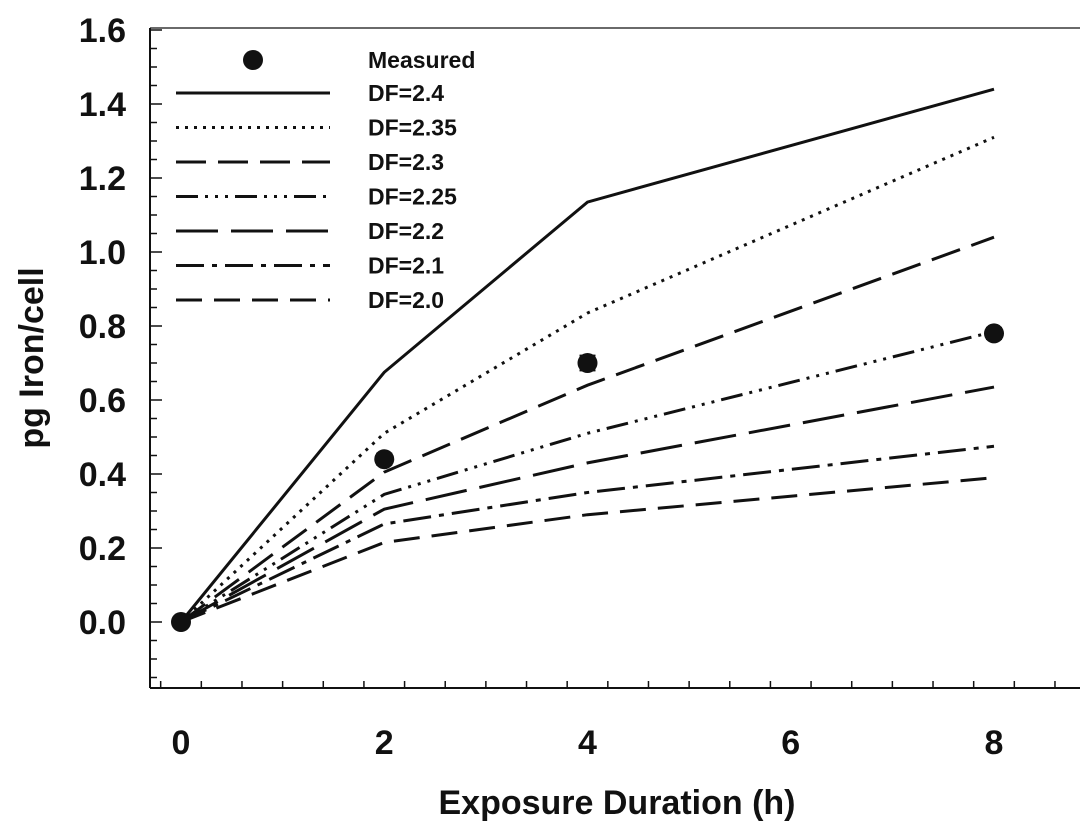  I want to click on legend-label: DF=2.0, so click(406, 300).